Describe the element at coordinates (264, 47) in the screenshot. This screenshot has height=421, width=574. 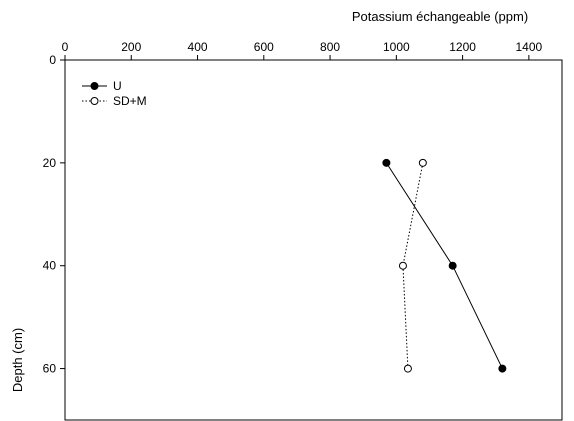
I see `x-tick-label: 600` at that location.